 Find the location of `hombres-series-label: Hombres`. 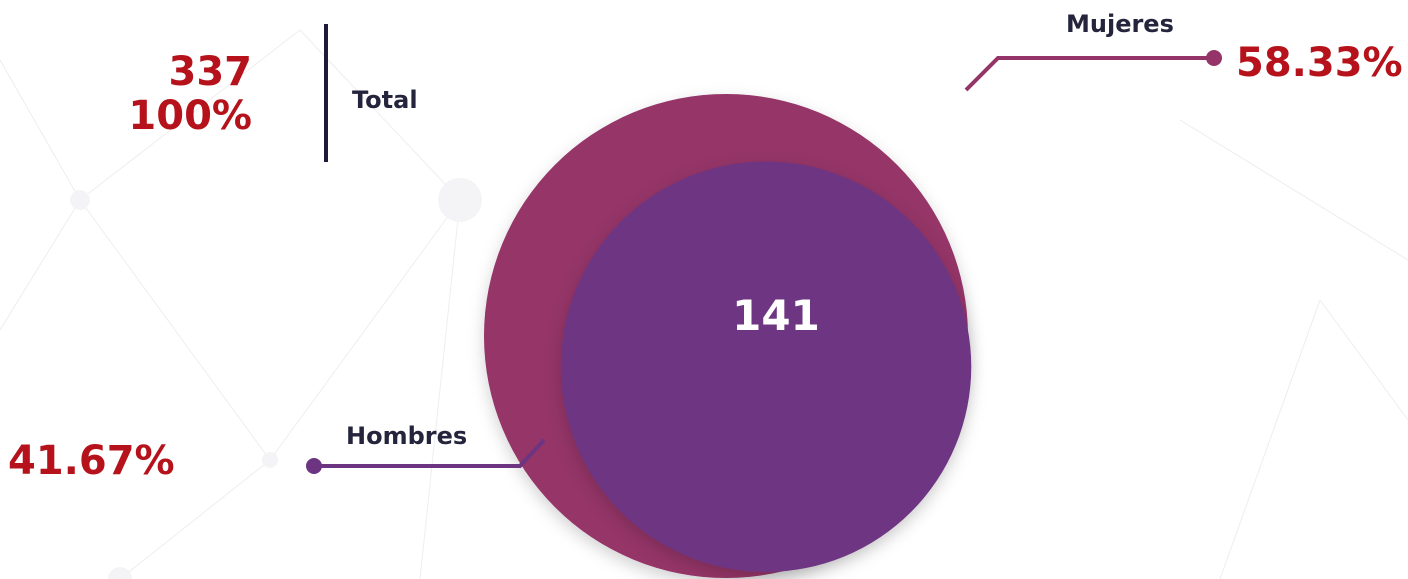

hombres-series-label: Hombres is located at coordinates (407, 436).